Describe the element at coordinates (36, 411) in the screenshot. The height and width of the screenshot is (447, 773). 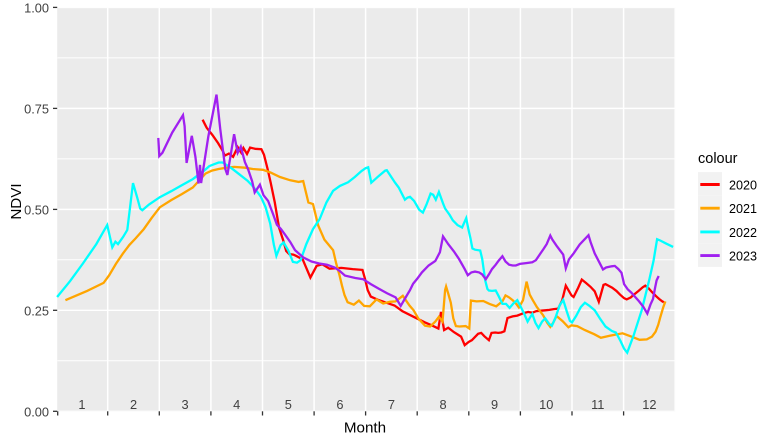
I see `svg-text: 0.00` at that location.